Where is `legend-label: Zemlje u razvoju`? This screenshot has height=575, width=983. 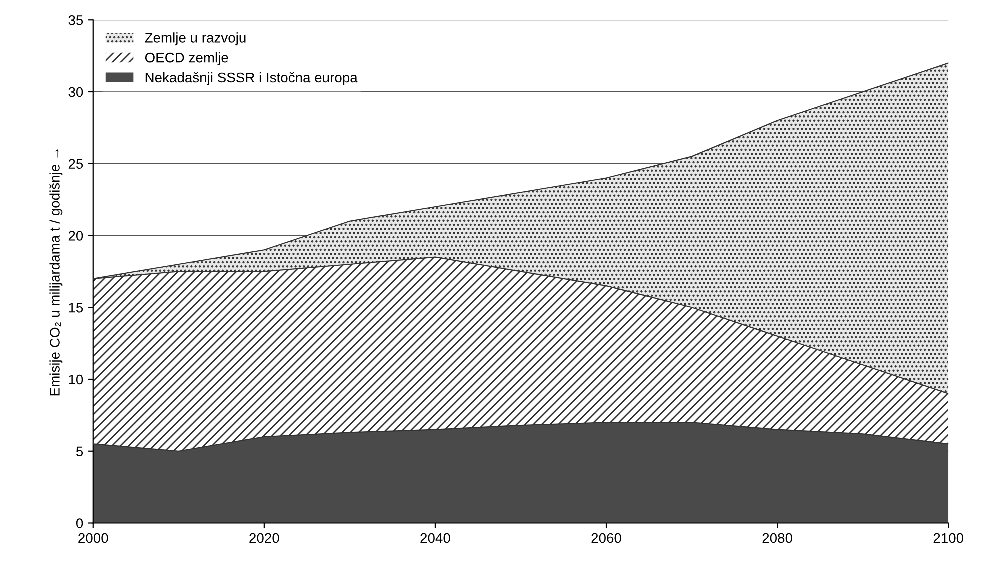 legend-label: Zemlje u razvoju is located at coordinates (195, 39).